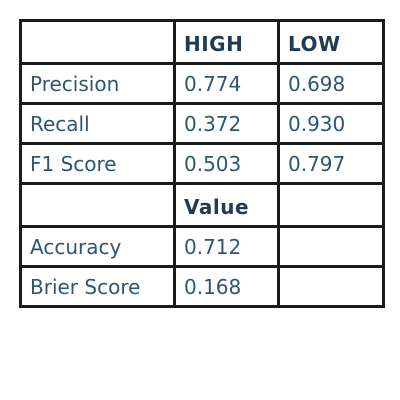  Describe the element at coordinates (226, 123) in the screenshot. I see `value-cell: 0.372` at that location.